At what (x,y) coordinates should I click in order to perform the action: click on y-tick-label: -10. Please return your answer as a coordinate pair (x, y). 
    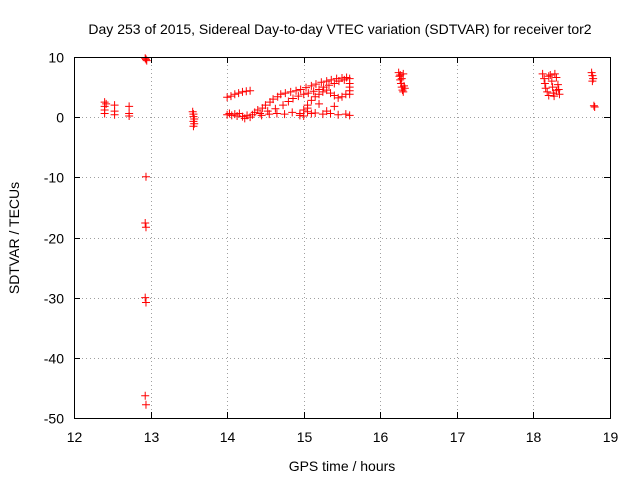
    Looking at the image, I should click on (54, 178).